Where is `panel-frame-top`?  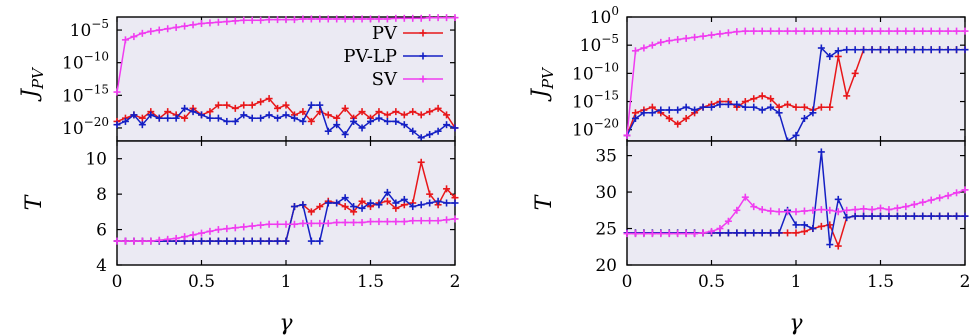 panel-frame-top is located at coordinates (286, 79).